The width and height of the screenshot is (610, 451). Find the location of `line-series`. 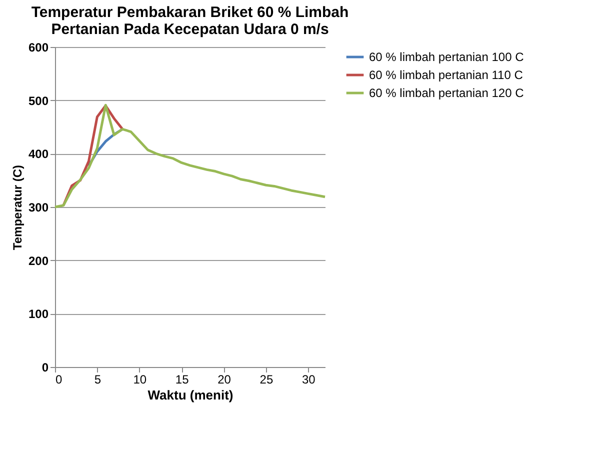

line-series is located at coordinates (190, 156).